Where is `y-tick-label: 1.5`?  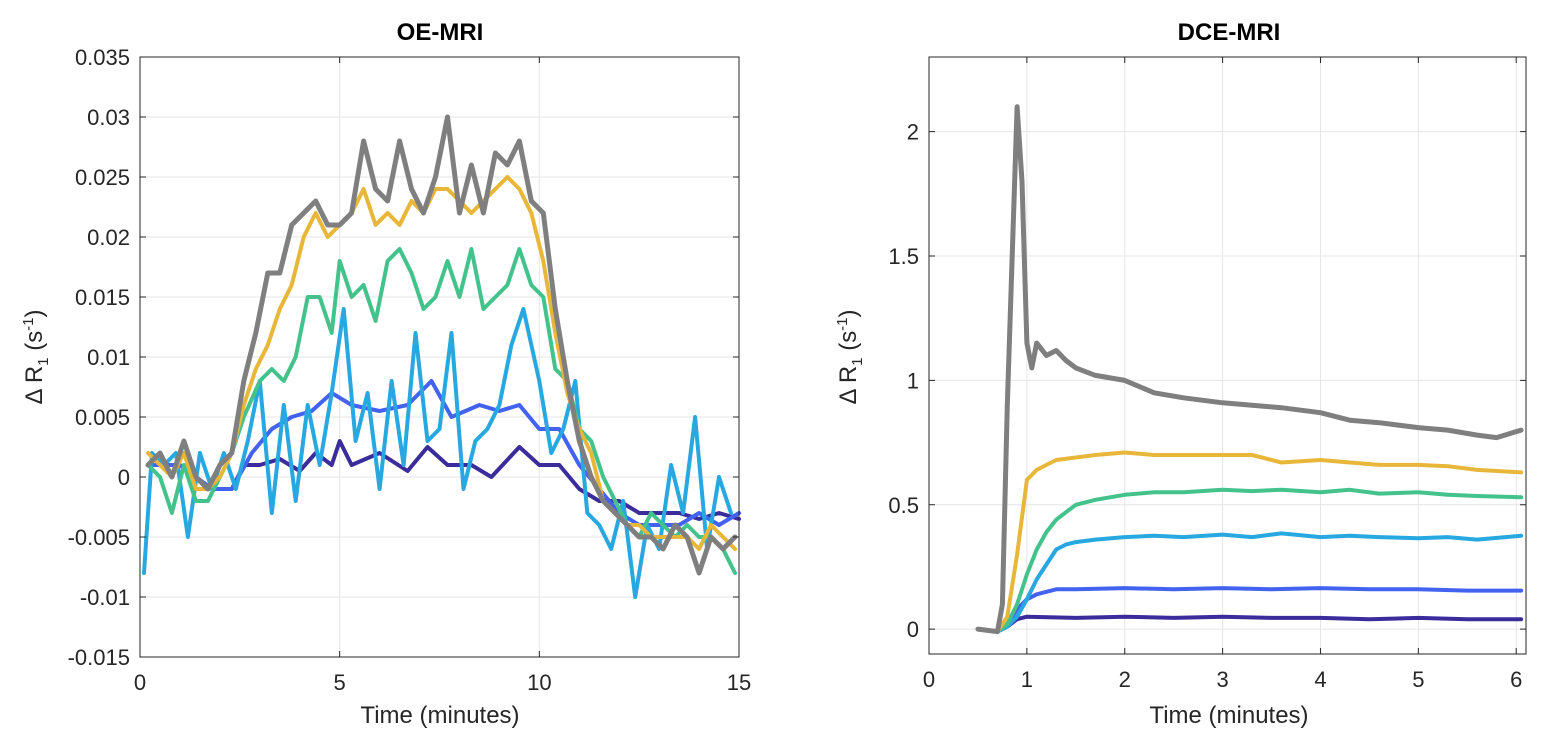
y-tick-label: 1.5 is located at coordinates (903, 256).